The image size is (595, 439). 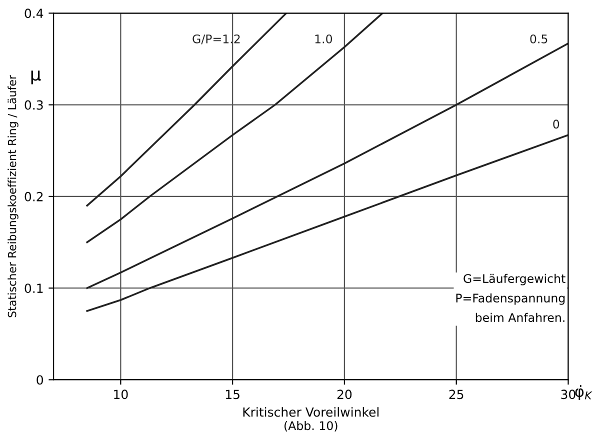 I want to click on x-axis-title: Kritischer Voreilwinkel, so click(x=311, y=412).